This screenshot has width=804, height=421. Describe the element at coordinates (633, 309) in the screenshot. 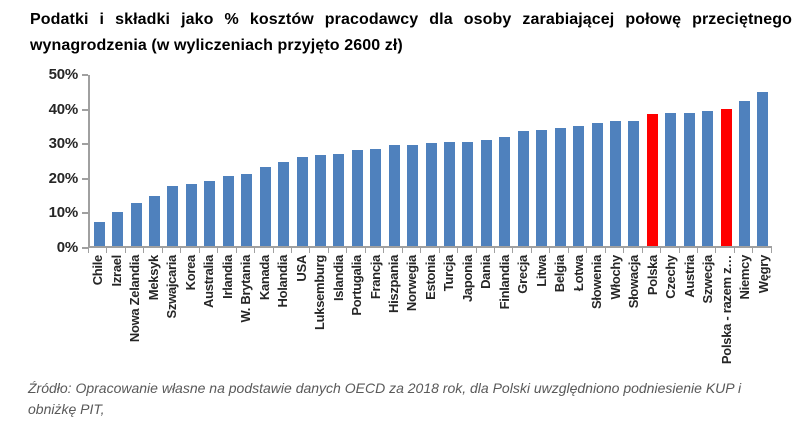

I see `x-label-cell: Słowacja` at that location.